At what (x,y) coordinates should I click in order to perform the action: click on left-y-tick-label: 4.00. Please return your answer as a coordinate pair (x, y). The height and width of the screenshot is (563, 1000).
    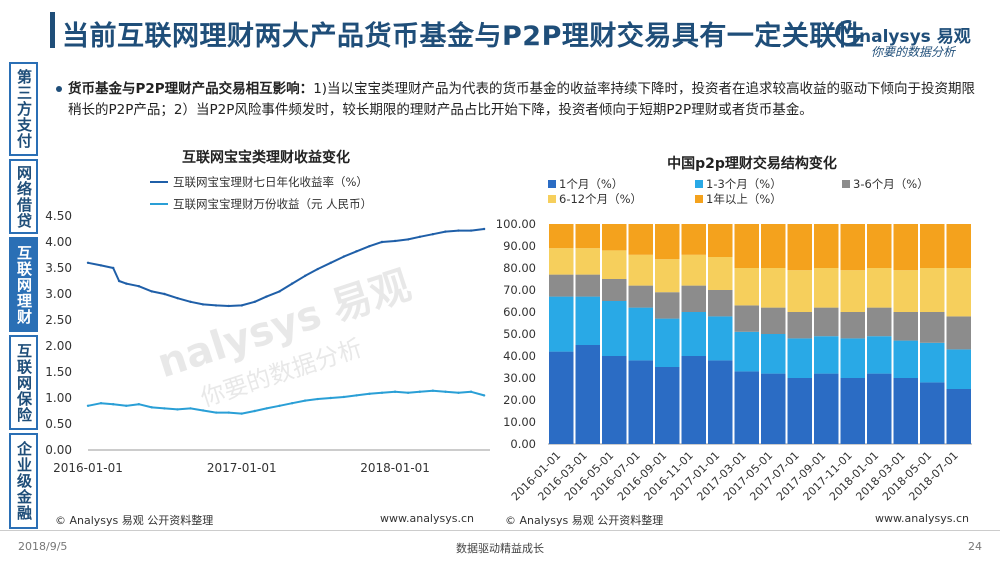
    Looking at the image, I should click on (58, 242).